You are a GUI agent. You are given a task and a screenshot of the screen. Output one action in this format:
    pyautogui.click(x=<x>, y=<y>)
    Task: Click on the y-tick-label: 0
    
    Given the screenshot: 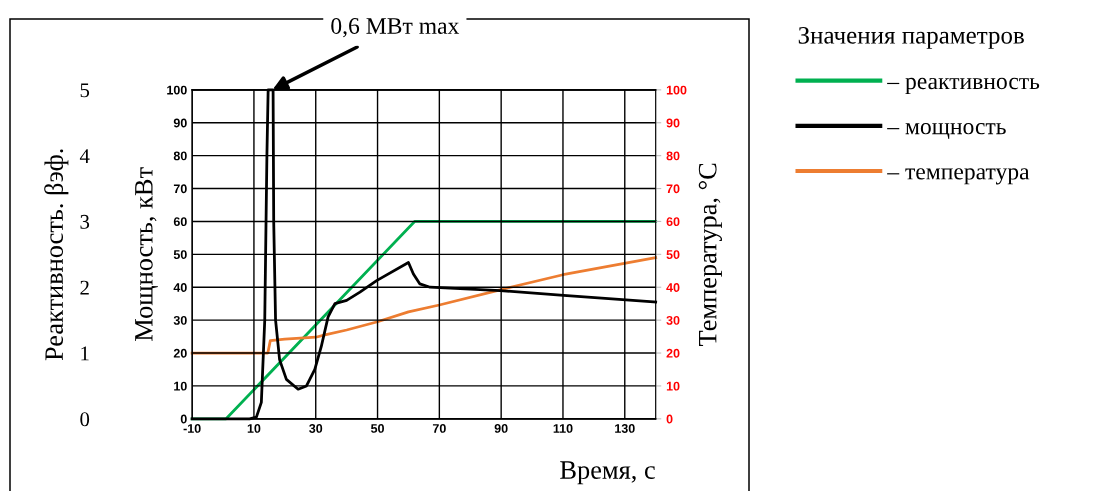 What is the action you would take?
    pyautogui.click(x=183, y=419)
    